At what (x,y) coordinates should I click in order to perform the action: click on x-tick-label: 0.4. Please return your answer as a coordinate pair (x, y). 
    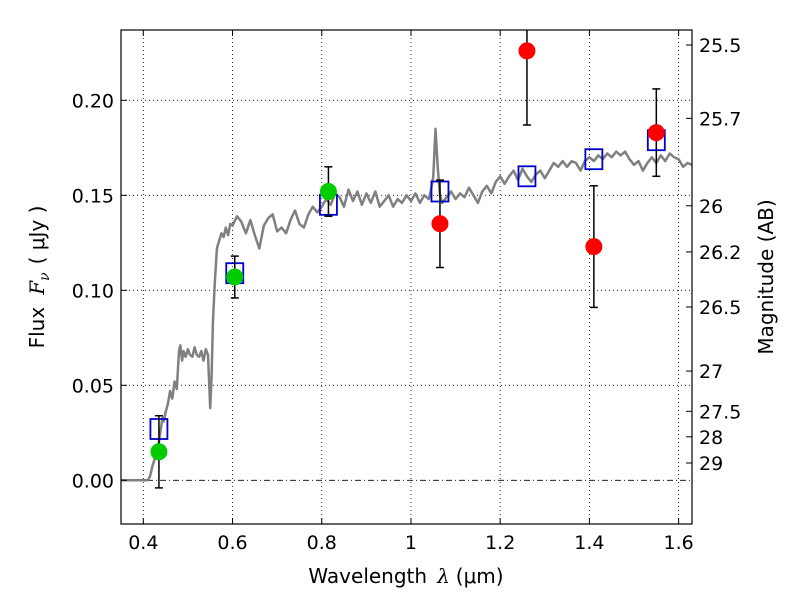
    Looking at the image, I should click on (143, 543).